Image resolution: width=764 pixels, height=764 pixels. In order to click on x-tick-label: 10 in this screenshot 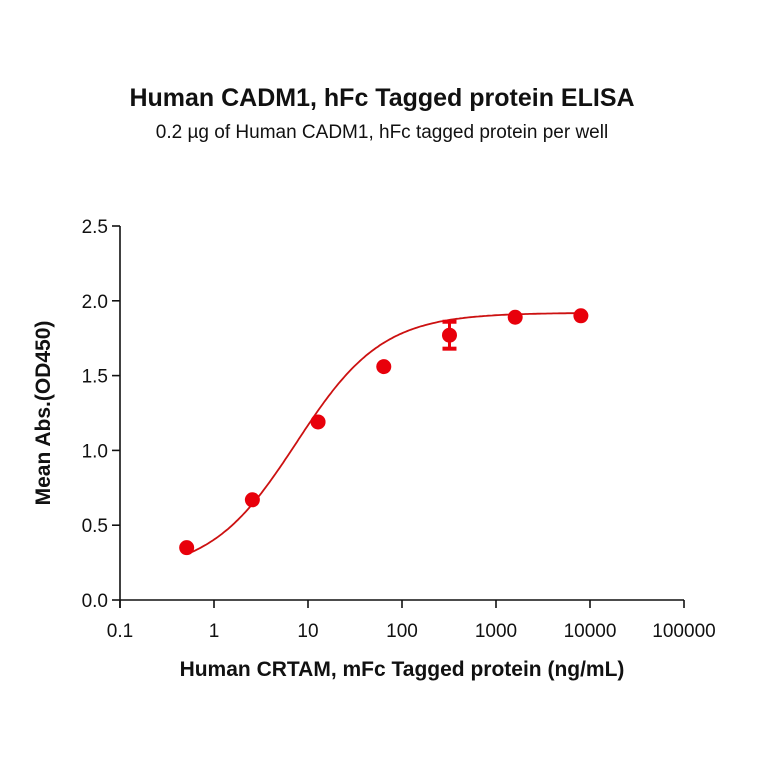, I will do `click(307, 631)`.